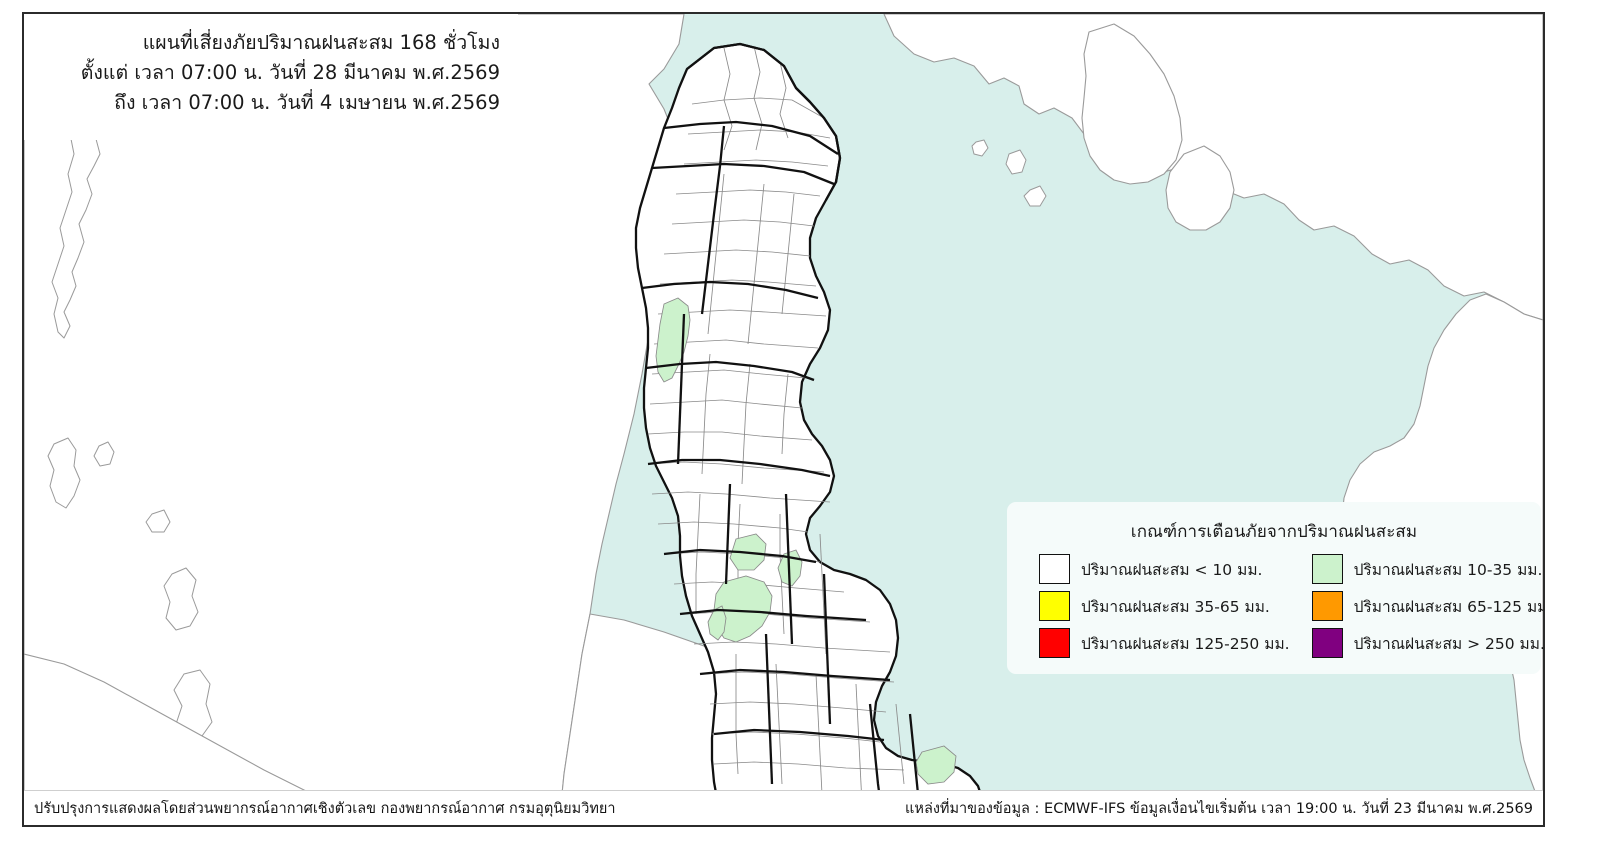 The width and height of the screenshot is (1600, 850). I want to click on legend-item-65-125: ปริมาณฝนสะสม 65-125 มม., so click(1420, 606).